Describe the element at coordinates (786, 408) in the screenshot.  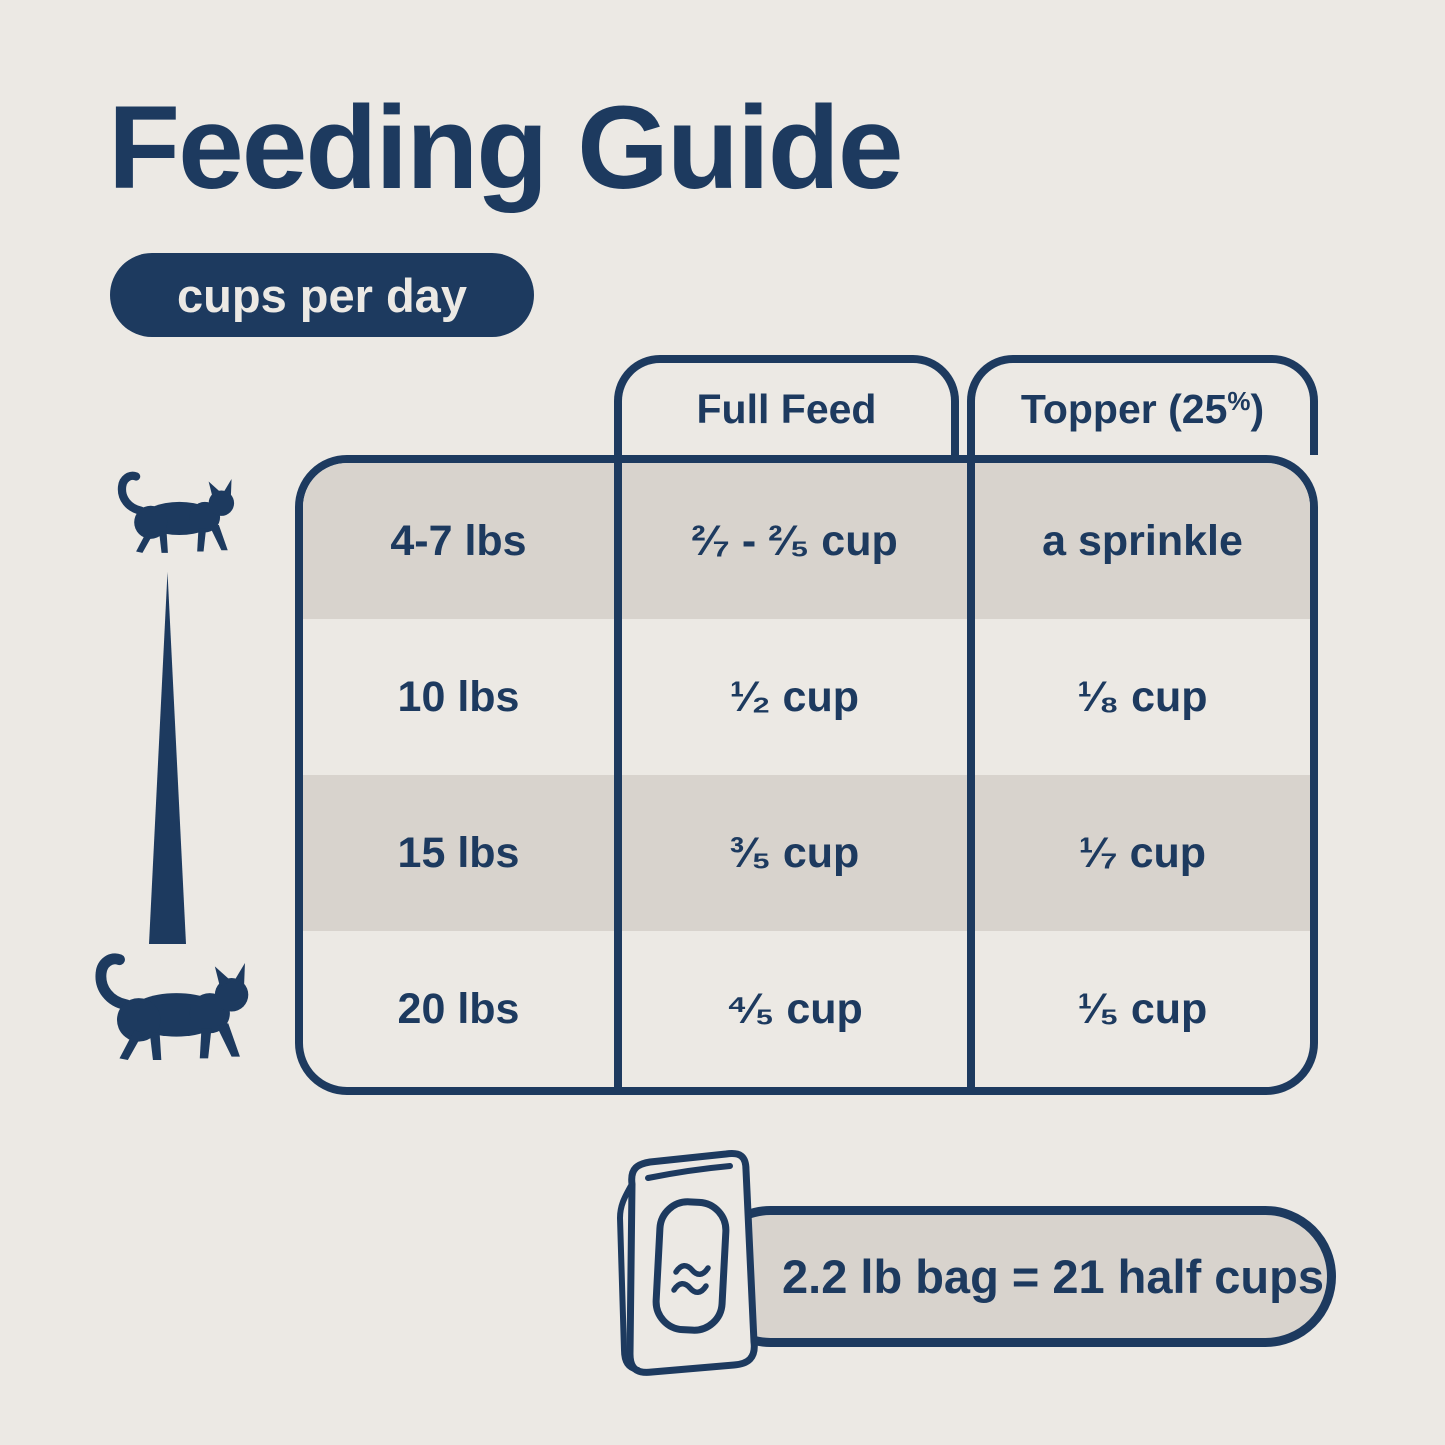
I see `full-feed-label: Full Feed` at that location.